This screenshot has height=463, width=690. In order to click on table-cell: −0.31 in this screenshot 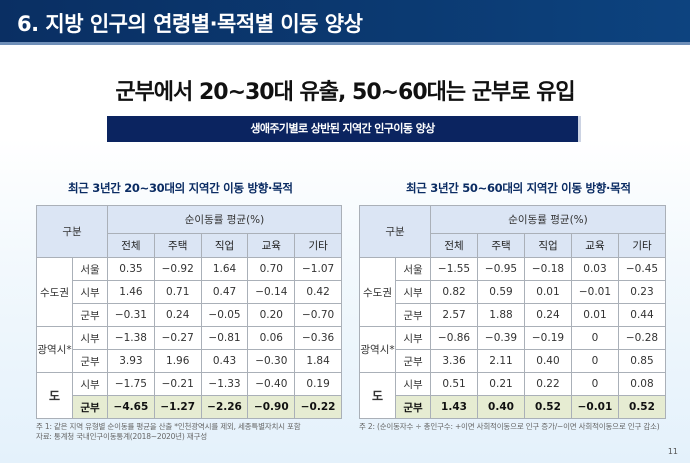, I will do `click(131, 315)`.